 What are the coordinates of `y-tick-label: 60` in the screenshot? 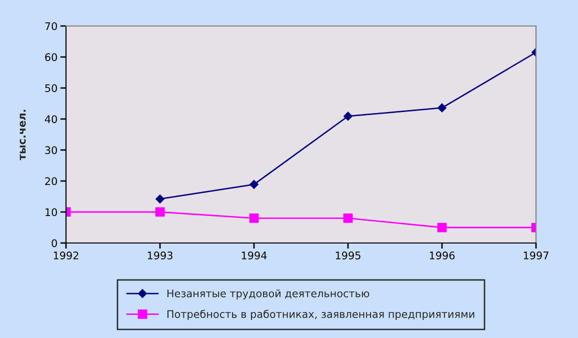 It's located at (51, 57).